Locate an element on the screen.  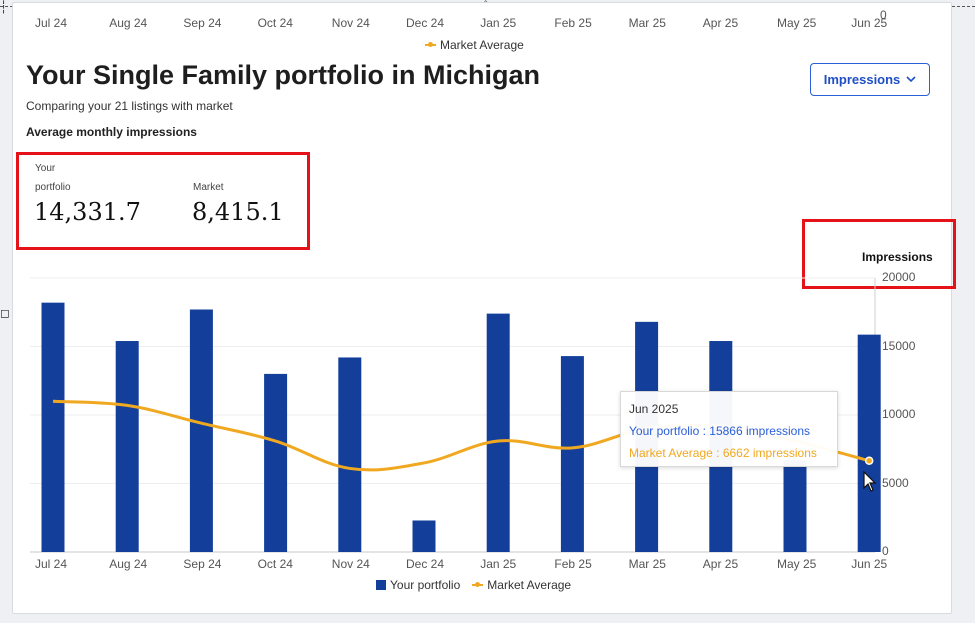
x-tick-label: Jul 24 is located at coordinates (51, 564).